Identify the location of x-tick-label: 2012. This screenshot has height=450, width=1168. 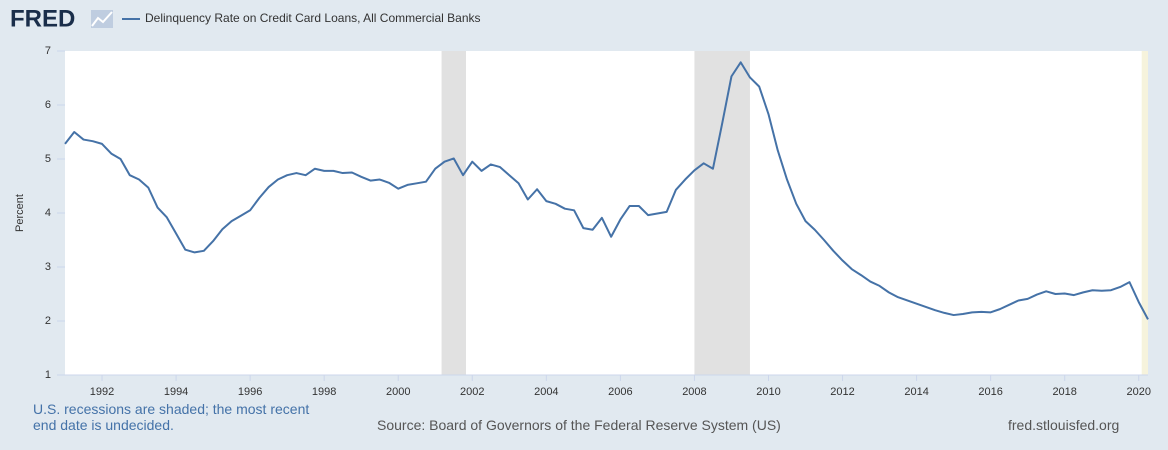
(842, 392).